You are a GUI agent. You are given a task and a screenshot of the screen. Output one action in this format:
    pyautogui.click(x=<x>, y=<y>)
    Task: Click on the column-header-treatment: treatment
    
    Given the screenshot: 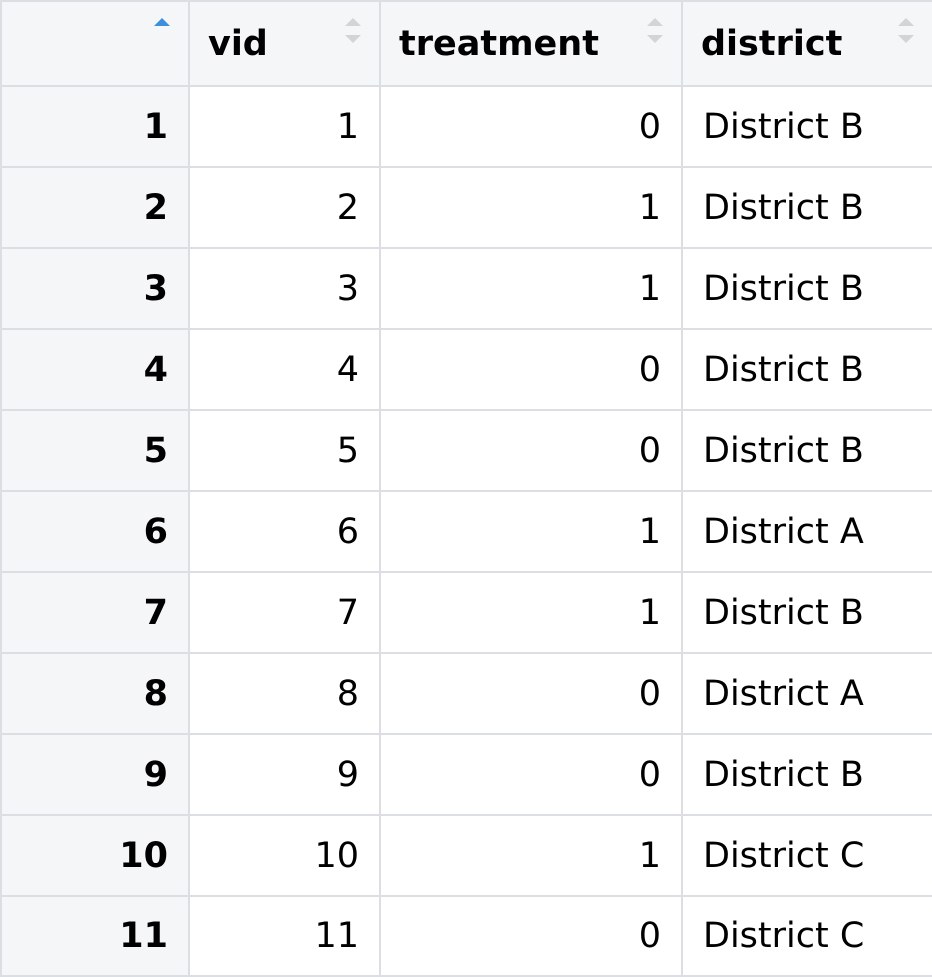 What is the action you would take?
    pyautogui.click(x=531, y=43)
    